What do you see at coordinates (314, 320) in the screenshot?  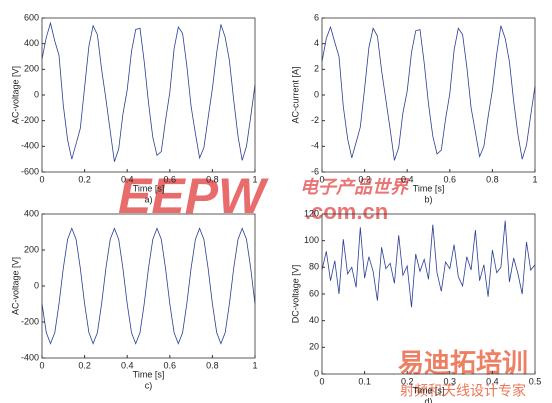 I see `y-tick-label: 40` at bounding box center [314, 320].